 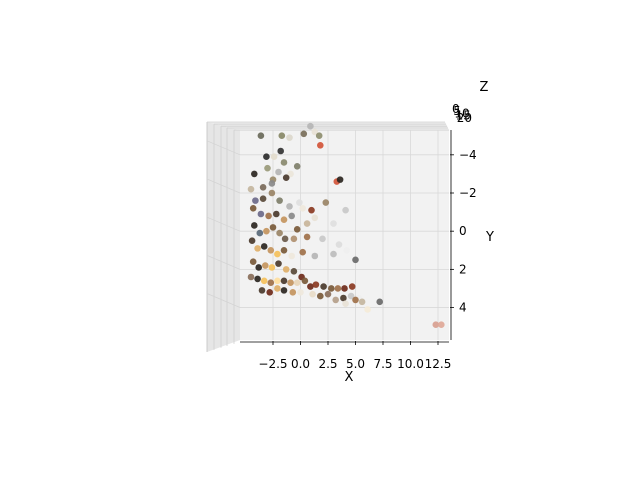 I want to click on y-tick-label: 2, so click(x=463, y=269).